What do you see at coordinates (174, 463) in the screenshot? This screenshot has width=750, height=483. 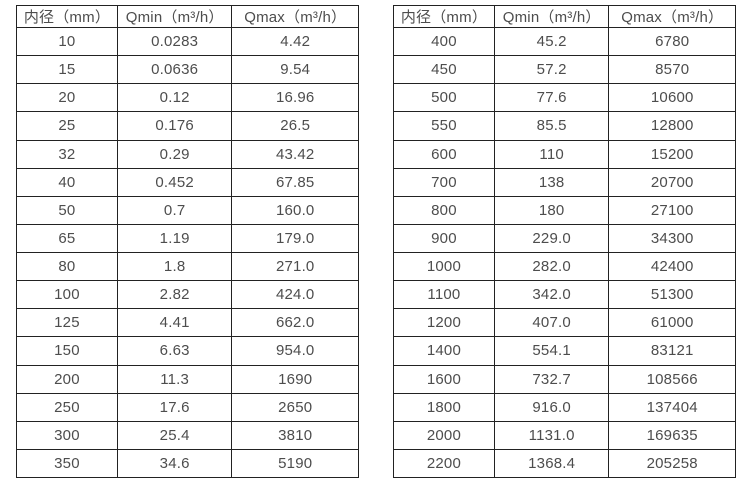 I see `table-cell: 34.6` at bounding box center [174, 463].